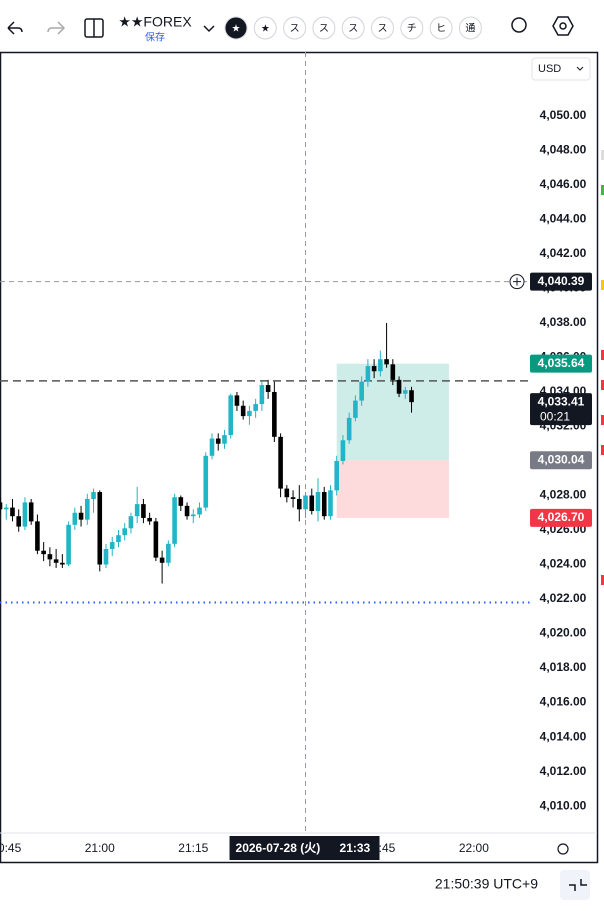 The width and height of the screenshot is (604, 911). I want to click on y-tick-label: 4,022.00, so click(563, 598).